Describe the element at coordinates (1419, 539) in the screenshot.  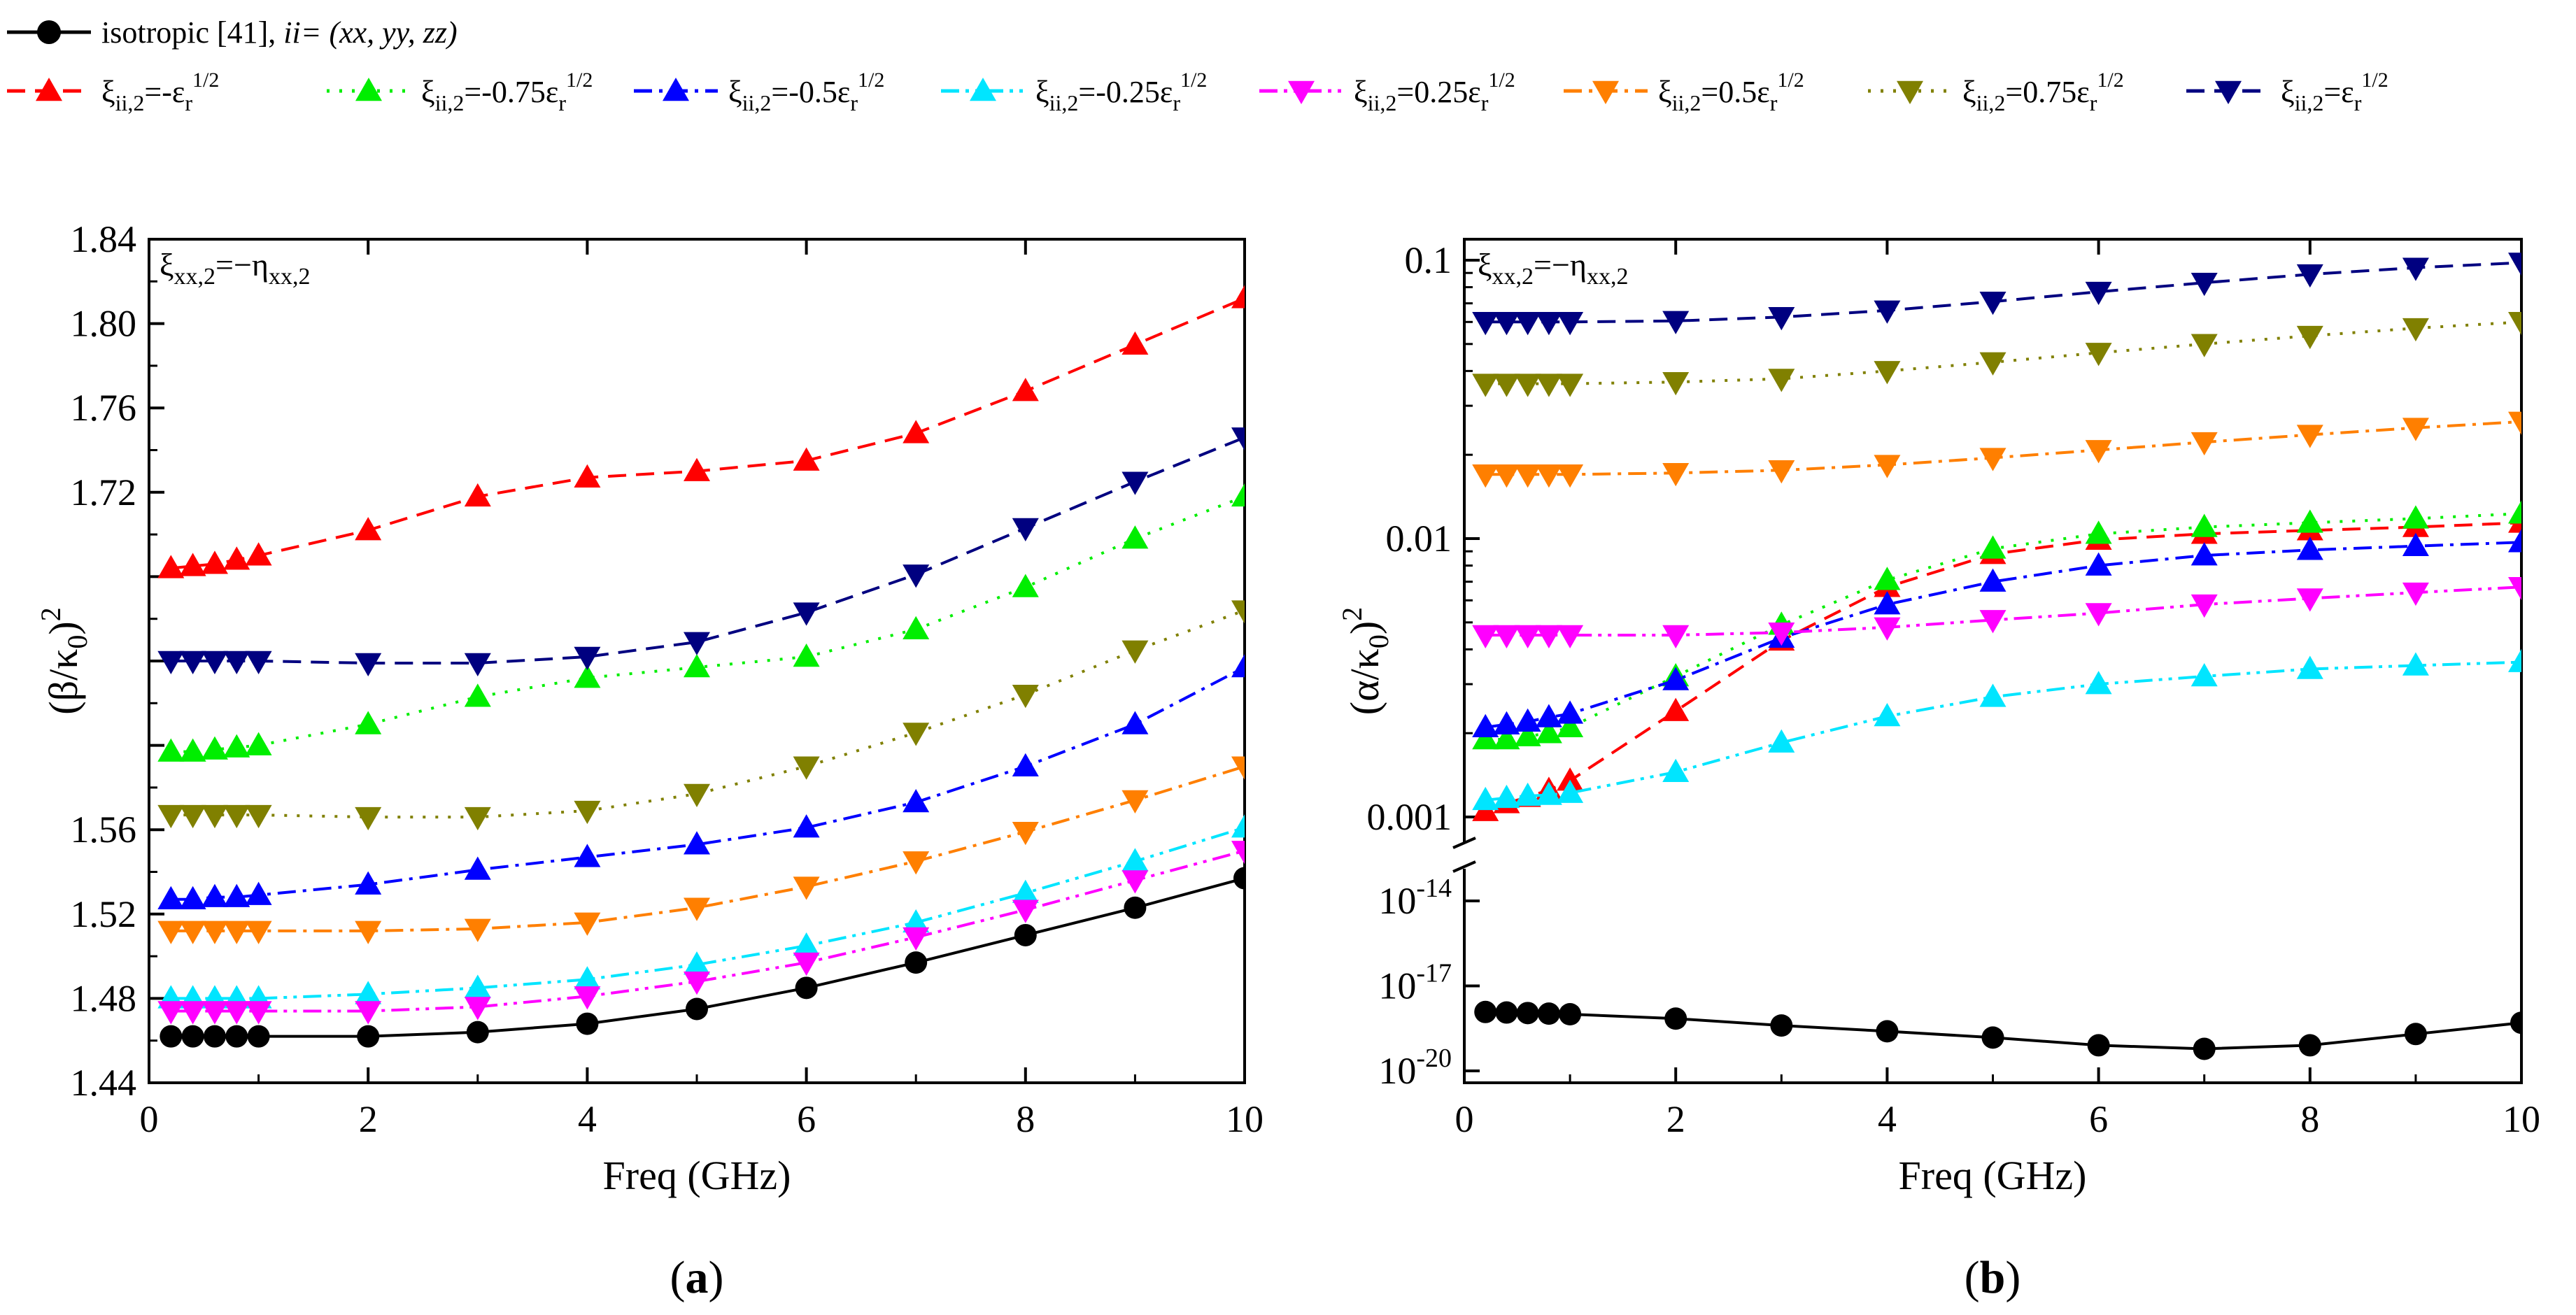
I see `y-tick-label-b: 0.01` at that location.